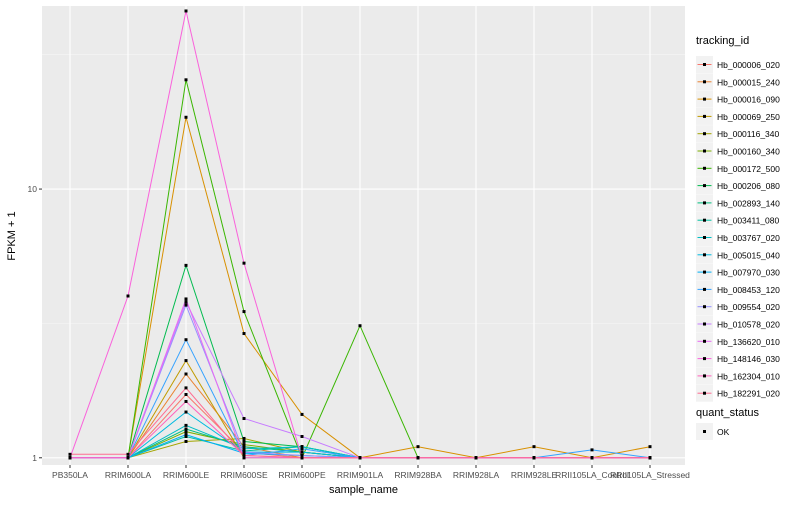 Image resolution: width=800 pixels, height=505 pixels. I want to click on legend-label: Hb_148146_030, so click(748, 359).